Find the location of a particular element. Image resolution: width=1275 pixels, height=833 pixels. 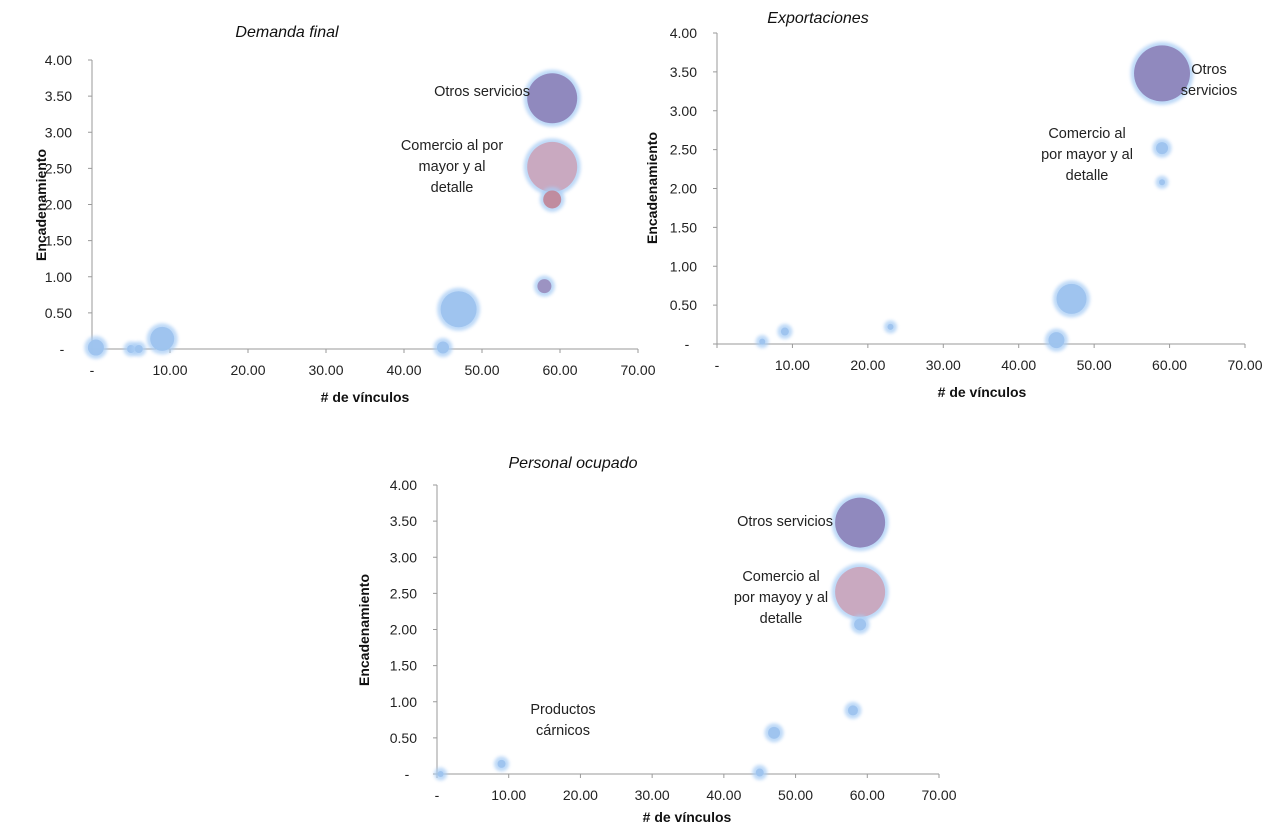

chart-title: Personal ocupado is located at coordinates (573, 463).